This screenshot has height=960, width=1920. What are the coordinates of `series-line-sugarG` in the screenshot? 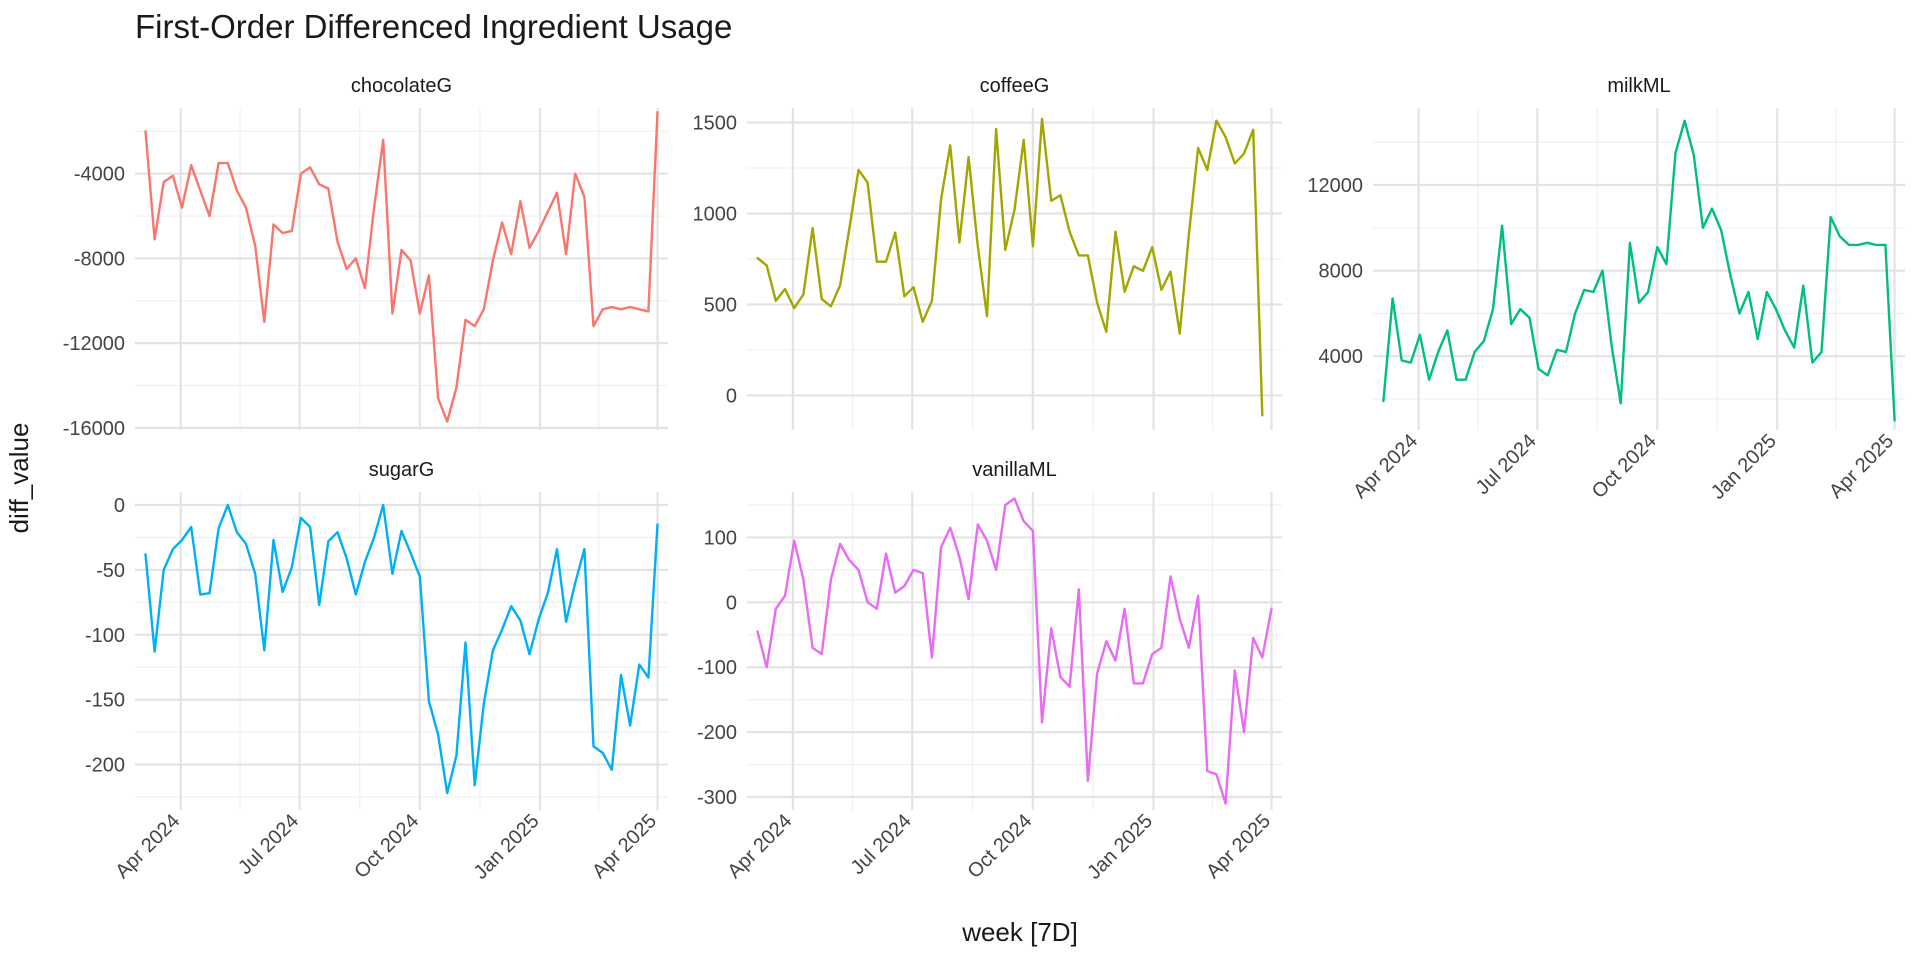 It's located at (401, 649).